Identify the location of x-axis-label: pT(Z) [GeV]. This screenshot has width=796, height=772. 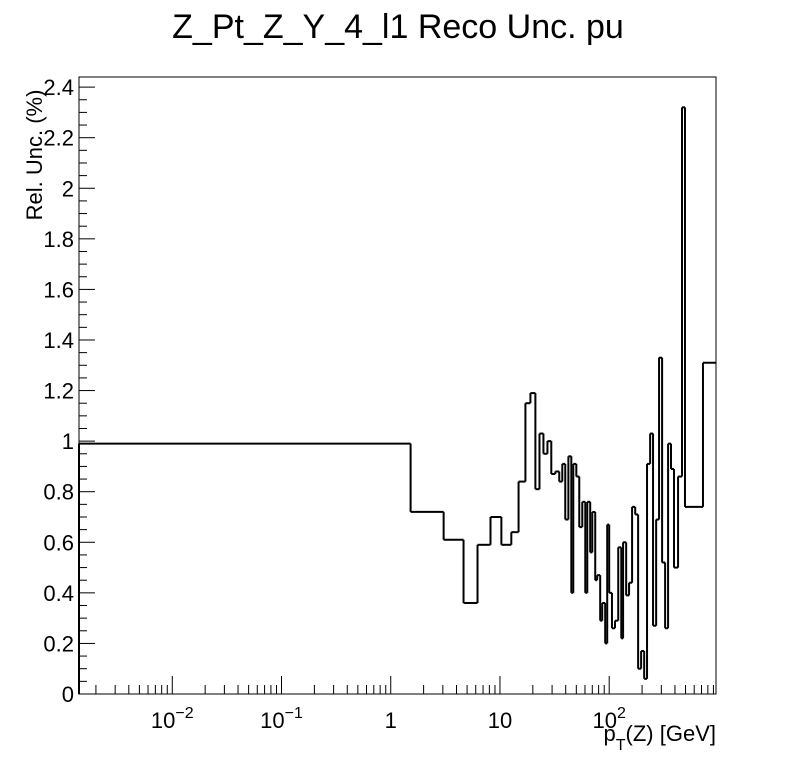
(660, 737).